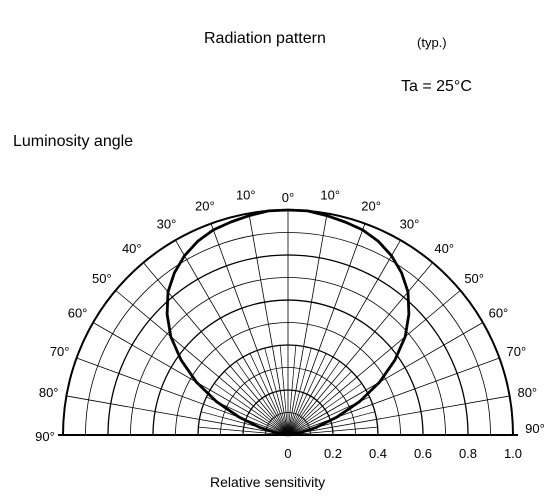 The height and width of the screenshot is (497, 550). What do you see at coordinates (287, 453) in the screenshot?
I see `radial-tick-label: 0` at bounding box center [287, 453].